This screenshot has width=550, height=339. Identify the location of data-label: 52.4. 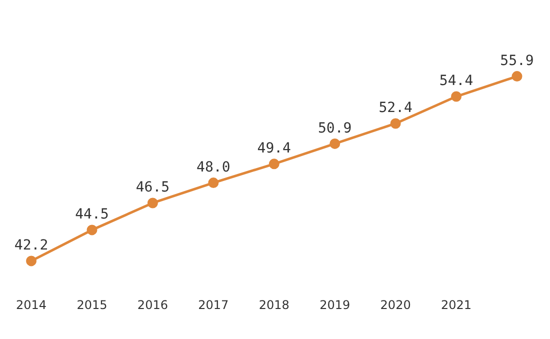
(395, 108).